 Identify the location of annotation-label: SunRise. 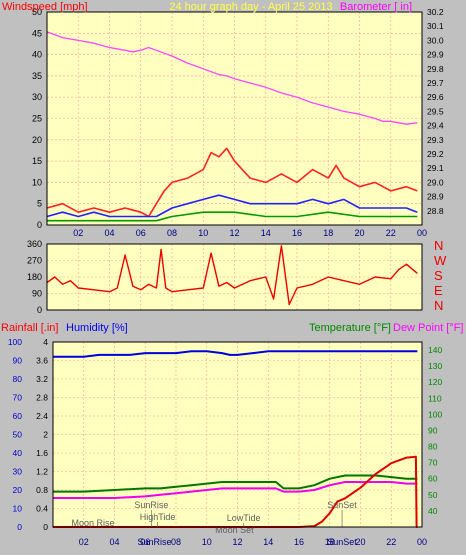
(151, 505).